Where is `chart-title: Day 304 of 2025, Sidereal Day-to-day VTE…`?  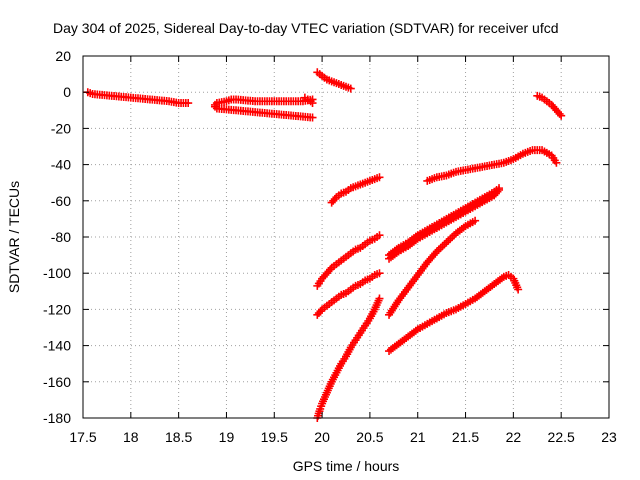 chart-title: Day 304 of 2025, Sidereal Day-to-day VTE… is located at coordinates (306, 28).